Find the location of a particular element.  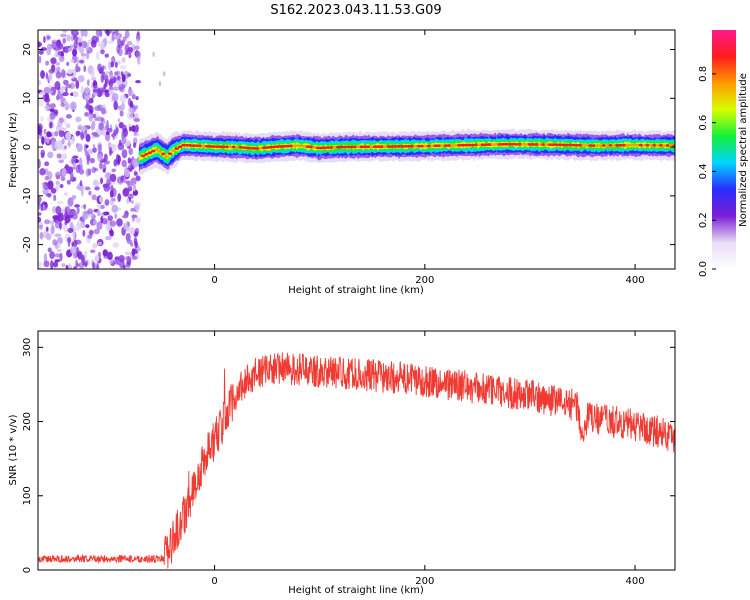

snr-ytick-label: 200 is located at coordinates (27, 421).